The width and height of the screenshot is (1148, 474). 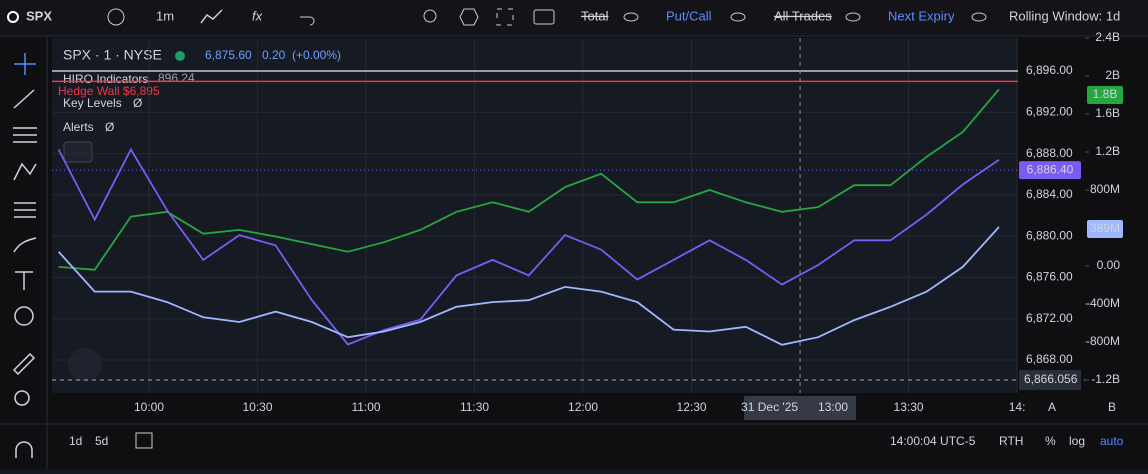 I want to click on y-tick-label: 6,868.00, so click(x=1049, y=359).